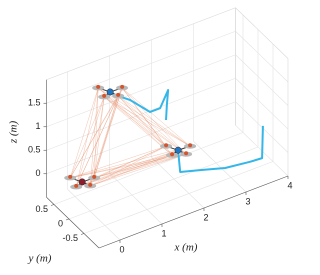 This screenshot has height=275, width=320. What do you see at coordinates (37, 173) in the screenshot?
I see `z-tick-label: 0` at bounding box center [37, 173].